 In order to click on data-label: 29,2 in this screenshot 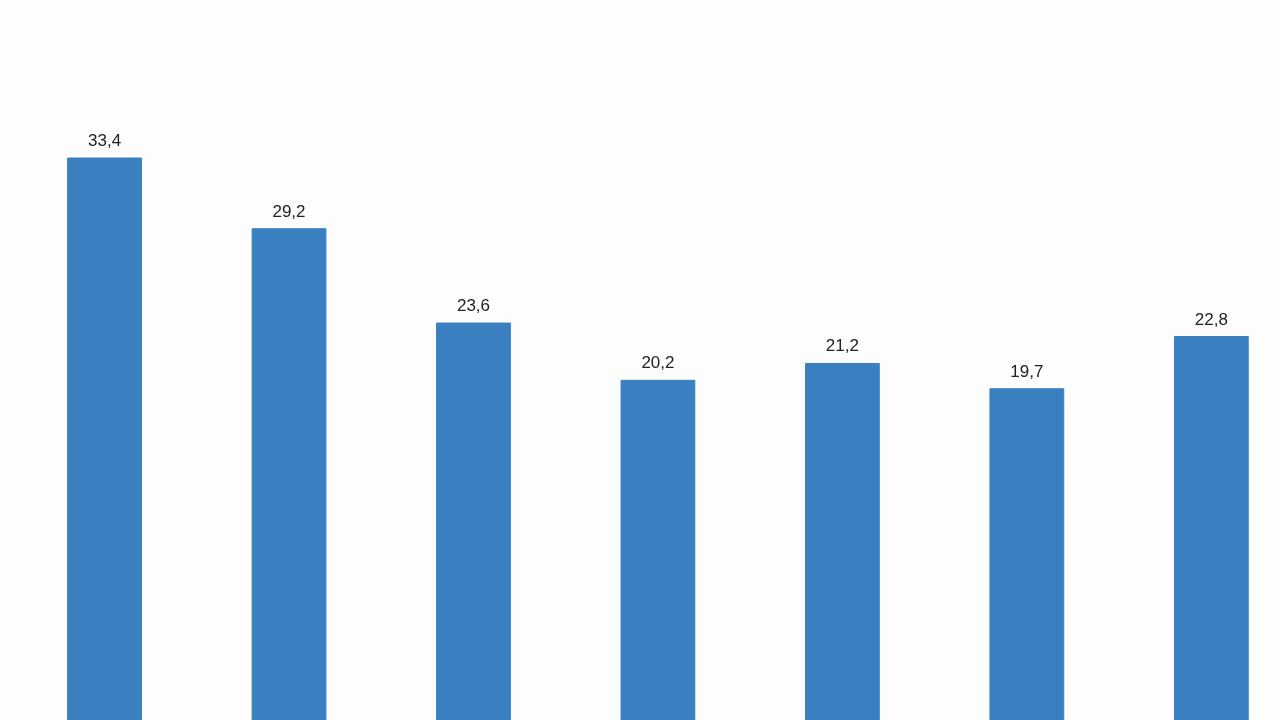, I will do `click(289, 211)`.